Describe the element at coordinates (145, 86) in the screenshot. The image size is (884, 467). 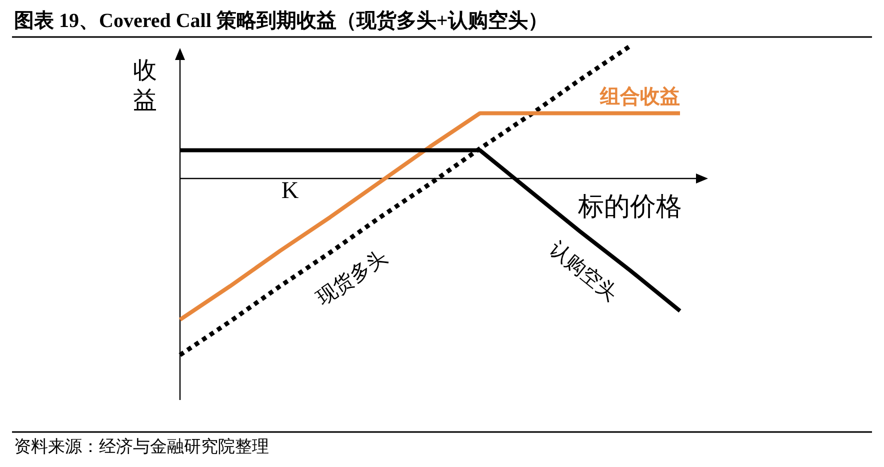
I see `y-axis-title: 收益` at that location.